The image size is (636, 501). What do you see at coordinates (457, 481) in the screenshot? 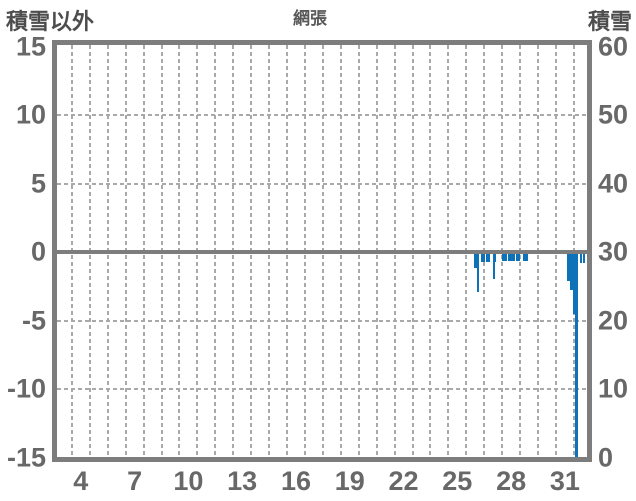
I see `x-axis-tick: 25` at bounding box center [457, 481].